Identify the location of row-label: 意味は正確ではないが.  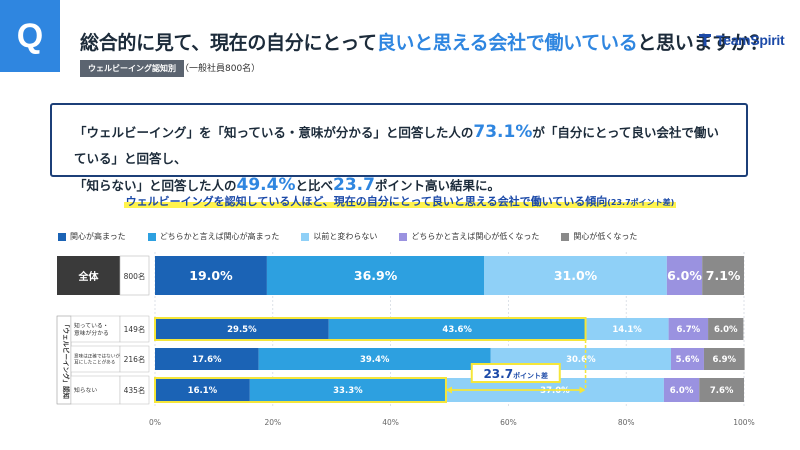
(97, 356).